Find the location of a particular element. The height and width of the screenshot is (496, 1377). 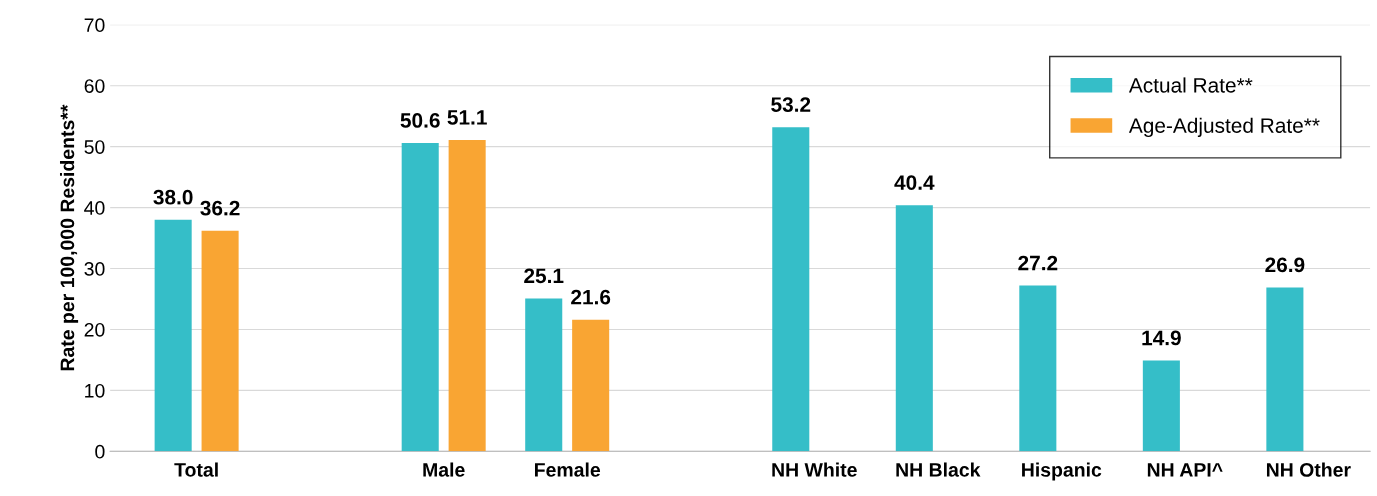

data-label: 14.9 is located at coordinates (1161, 338).